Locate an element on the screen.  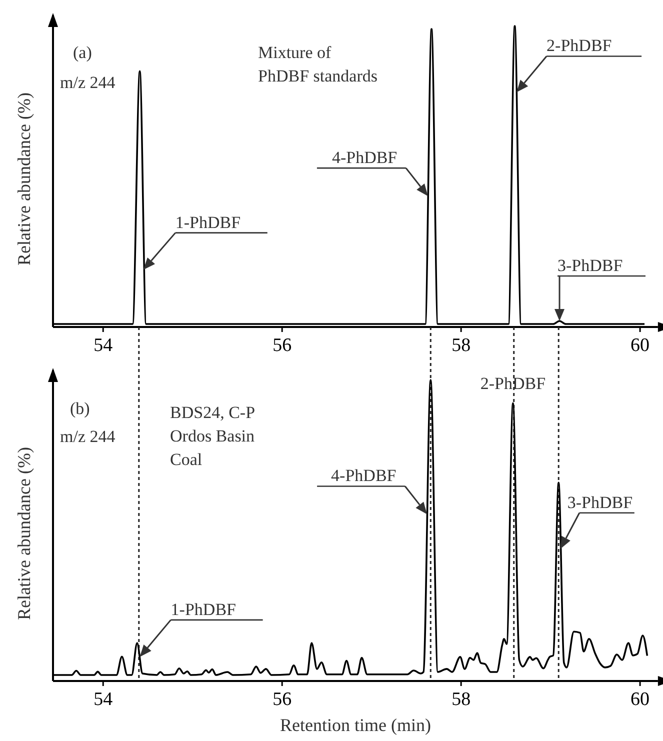
annotation: (a) is located at coordinates (82, 52).